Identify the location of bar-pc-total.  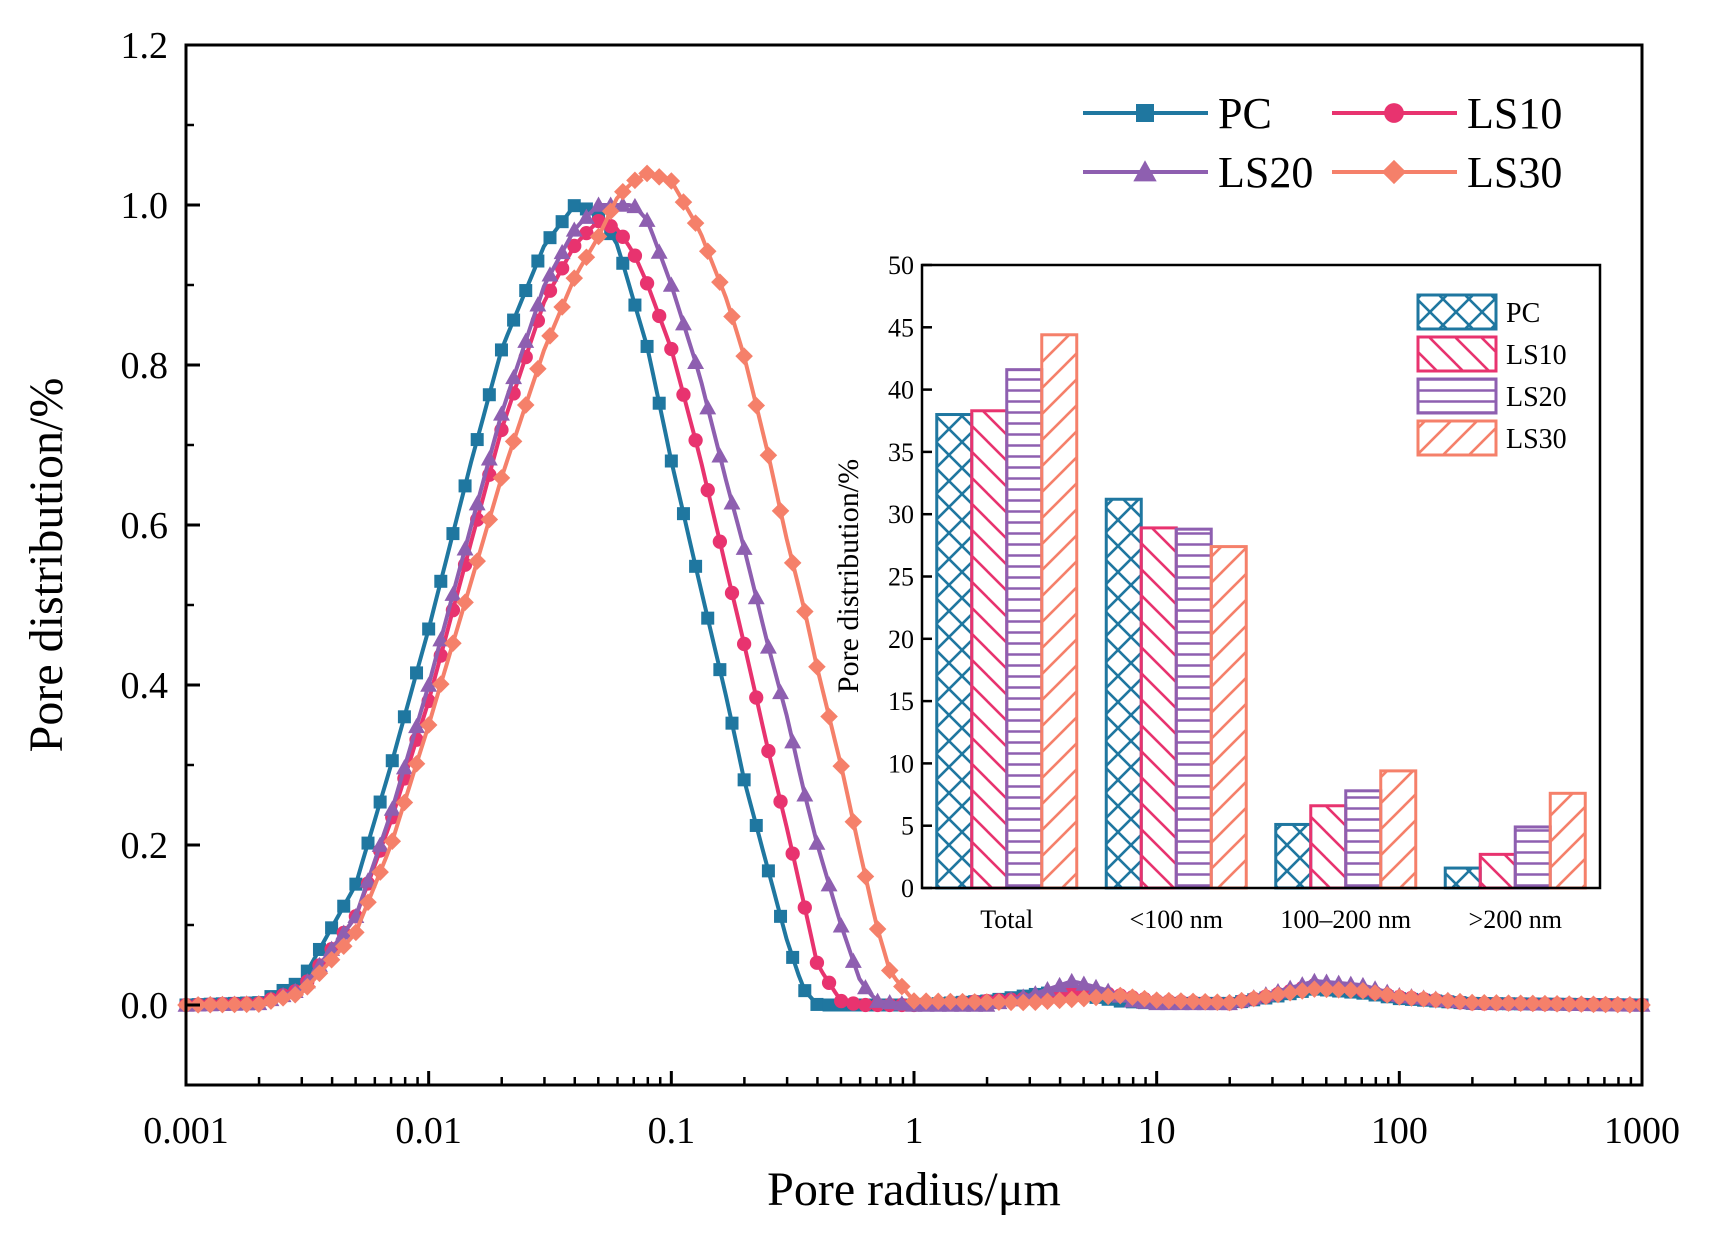
(954, 651).